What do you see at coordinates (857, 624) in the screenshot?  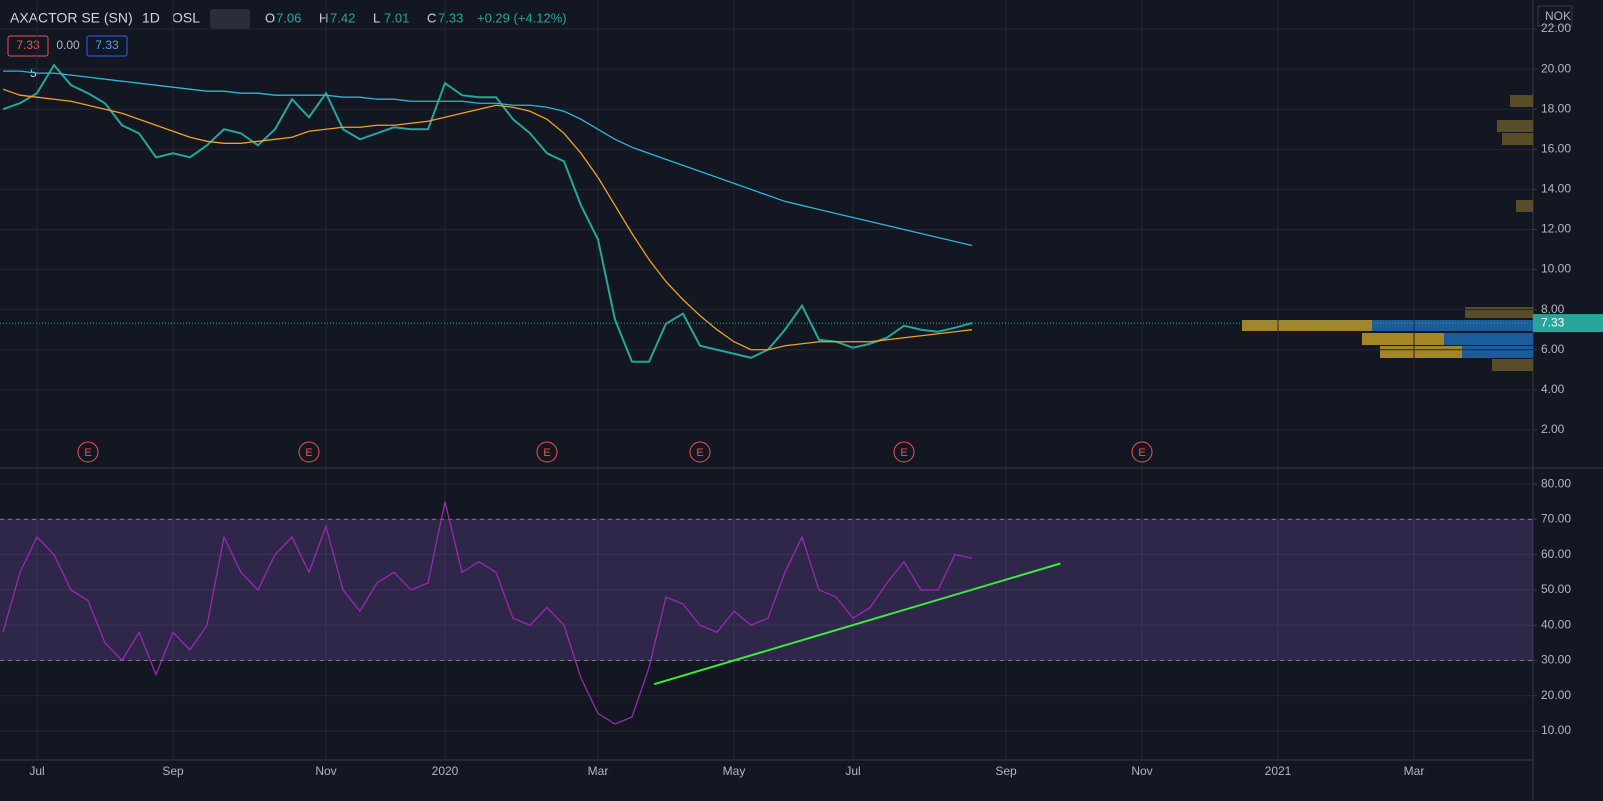 I see `trendline` at bounding box center [857, 624].